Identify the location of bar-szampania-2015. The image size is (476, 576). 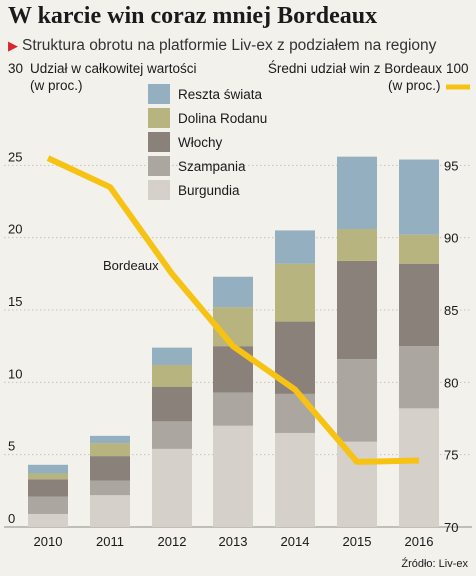
(357, 400).